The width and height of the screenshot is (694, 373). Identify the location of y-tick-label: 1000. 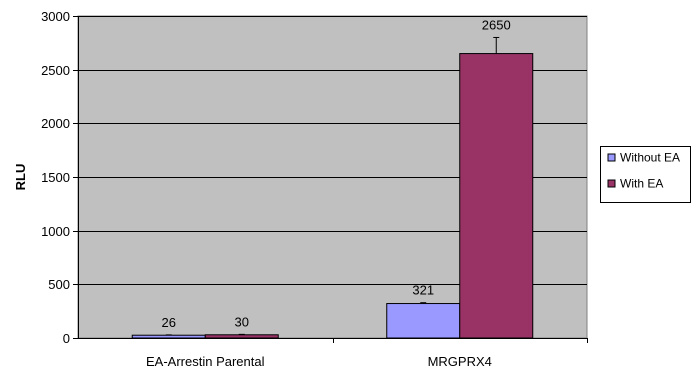
(55, 231).